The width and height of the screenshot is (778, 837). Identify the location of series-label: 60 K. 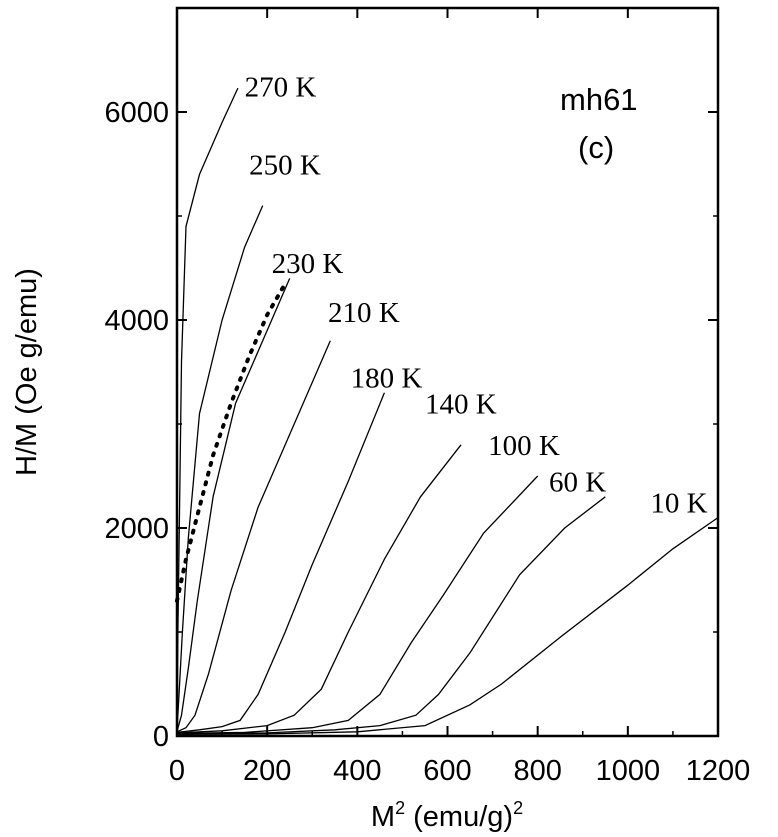
(577, 483).